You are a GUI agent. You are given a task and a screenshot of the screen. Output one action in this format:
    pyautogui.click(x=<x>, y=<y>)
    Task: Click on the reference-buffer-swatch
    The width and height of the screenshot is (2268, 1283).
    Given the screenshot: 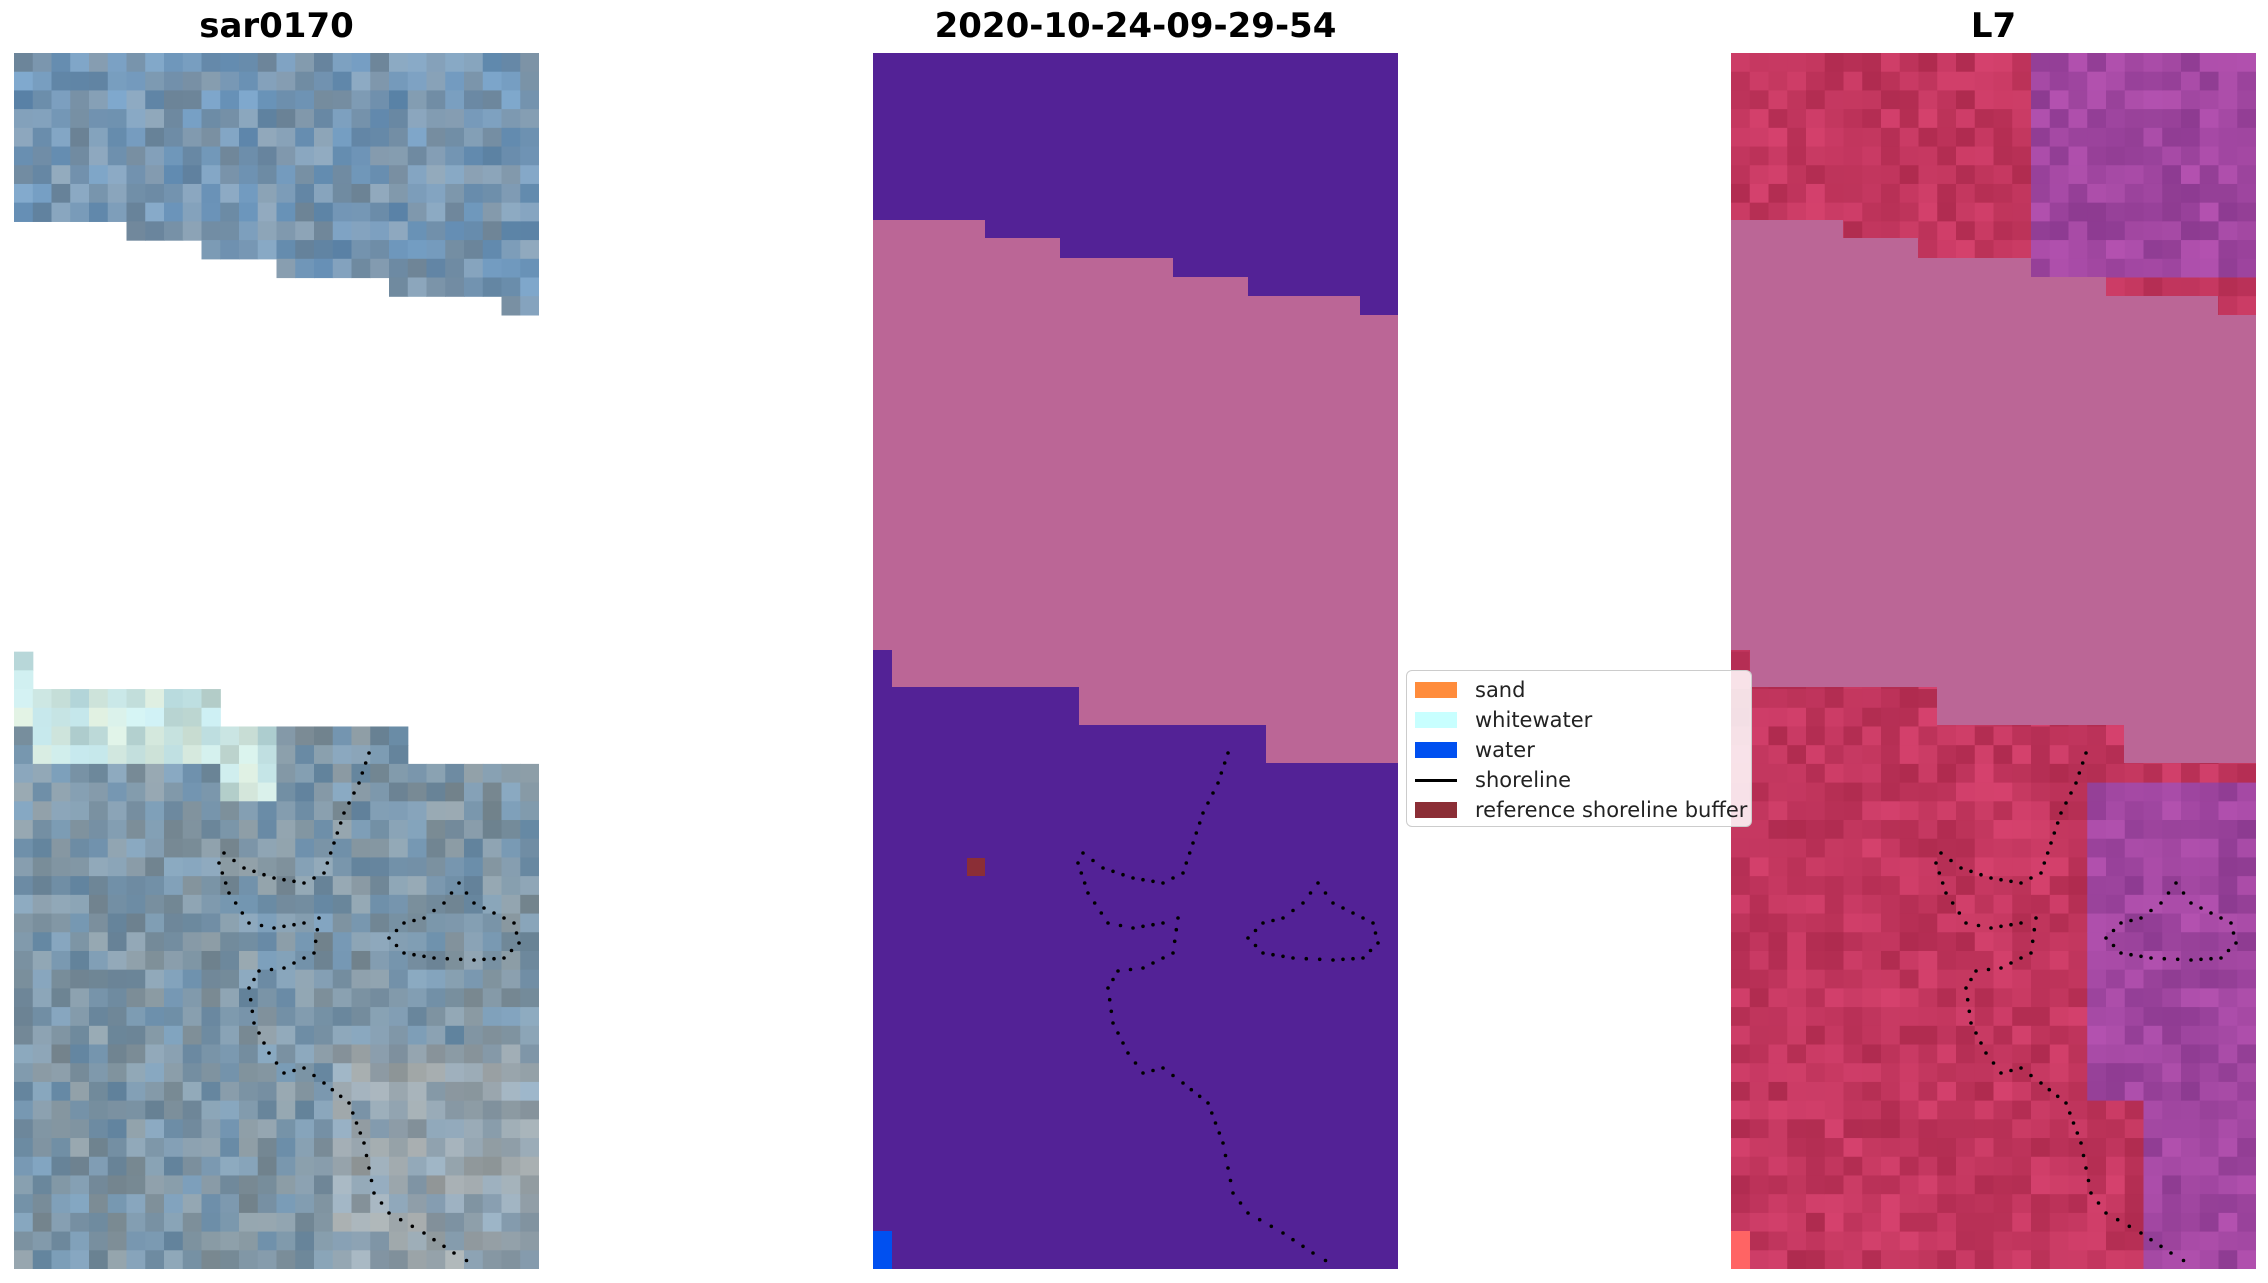 What is the action you would take?
    pyautogui.click(x=1436, y=810)
    